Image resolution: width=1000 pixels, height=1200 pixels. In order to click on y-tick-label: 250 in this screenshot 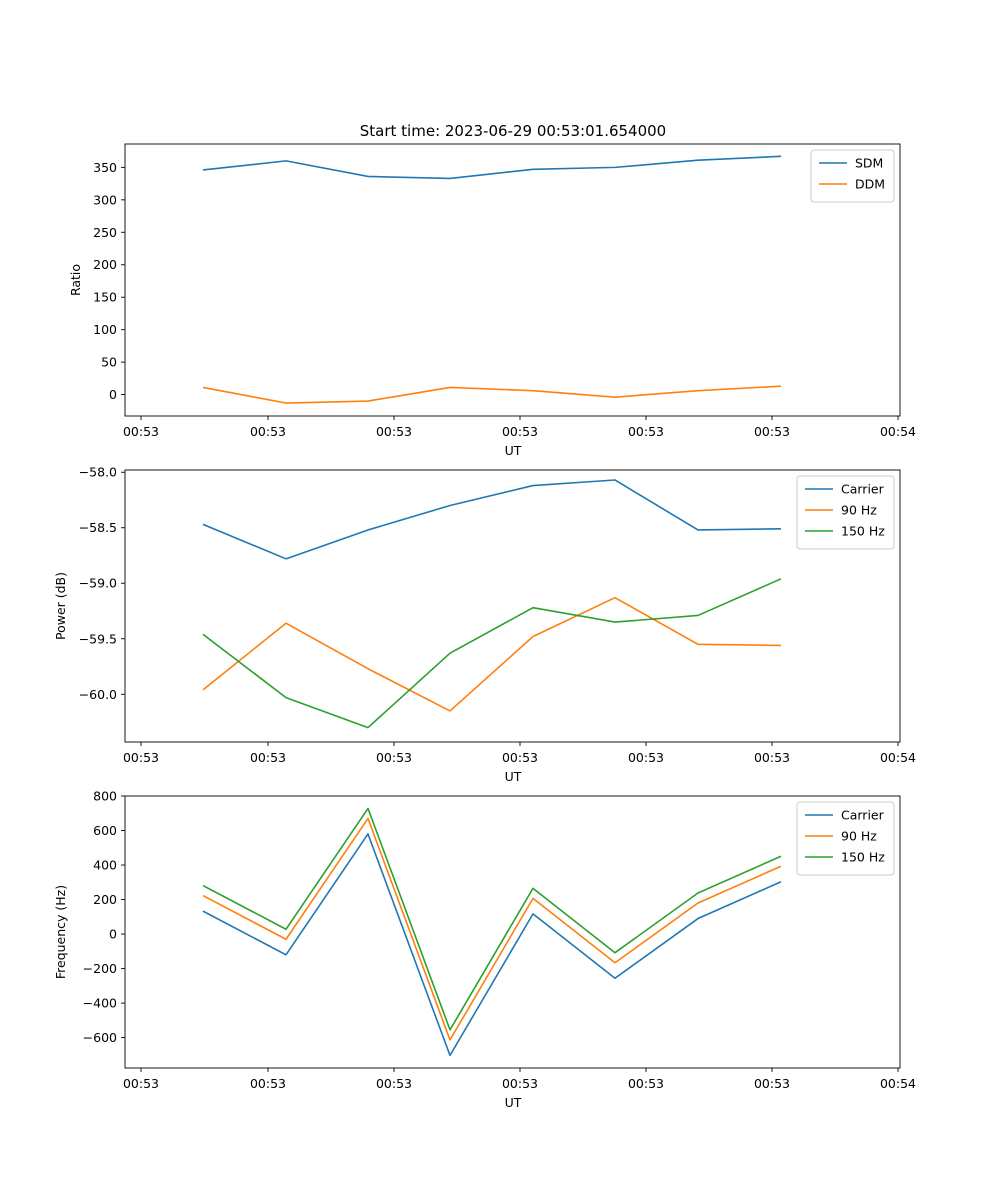, I will do `click(105, 232)`.